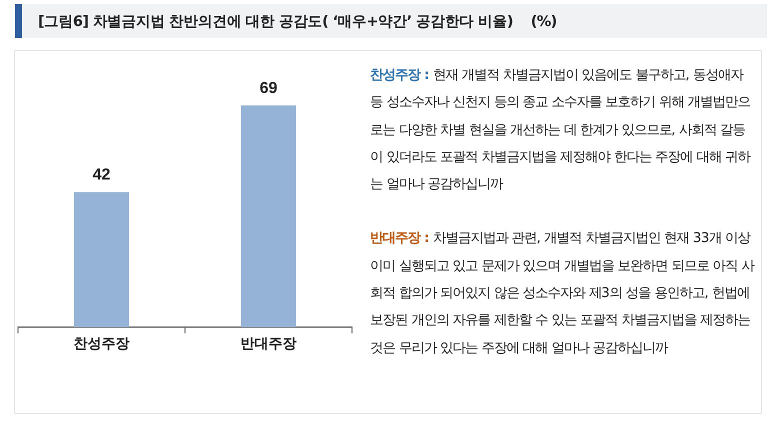 The image size is (770, 427). I want to click on text: 찬성주장 : 현재 개별적 차별금지법이 있음에도 불구하고, 동성애자 등 성소수자나 신천지 등의 종교 소수자를 보호하기 위해 개별법만으로는 다양한 차별 현실을 개선하는 데 한계가 있으므로, 사회적 갈등이 있더라도 포괄적 차별금지법을 제정해야 한다는 주장에 대해 귀하는 얼마나 공감하십니까, so click(561, 130).